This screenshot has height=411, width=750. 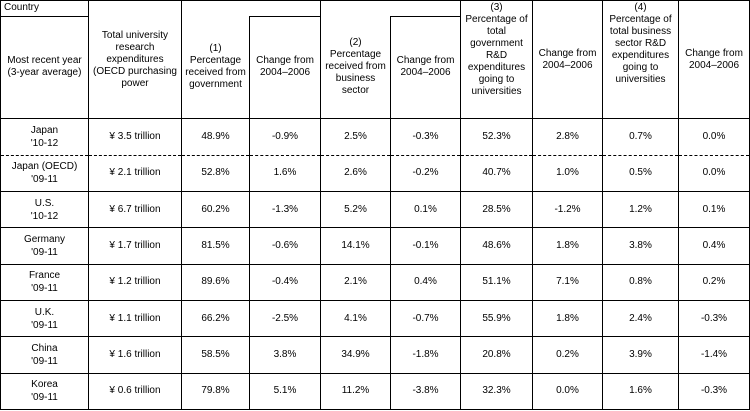 What do you see at coordinates (640, 246) in the screenshot?
I see `bus-rd-cell: 3.8%` at bounding box center [640, 246].